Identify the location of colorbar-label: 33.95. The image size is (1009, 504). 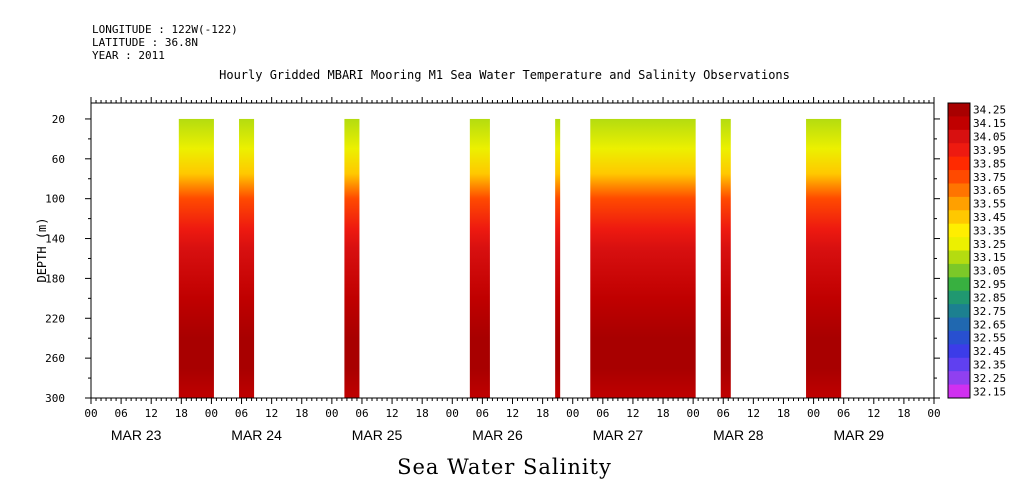
(989, 150).